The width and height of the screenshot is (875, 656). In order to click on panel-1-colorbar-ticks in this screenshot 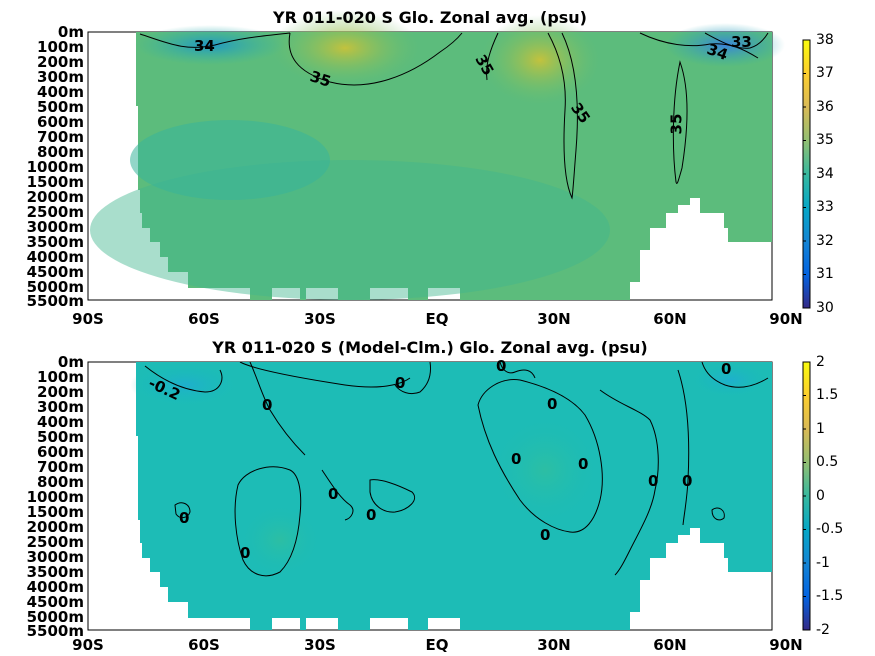, I will do `click(804, 174)`.